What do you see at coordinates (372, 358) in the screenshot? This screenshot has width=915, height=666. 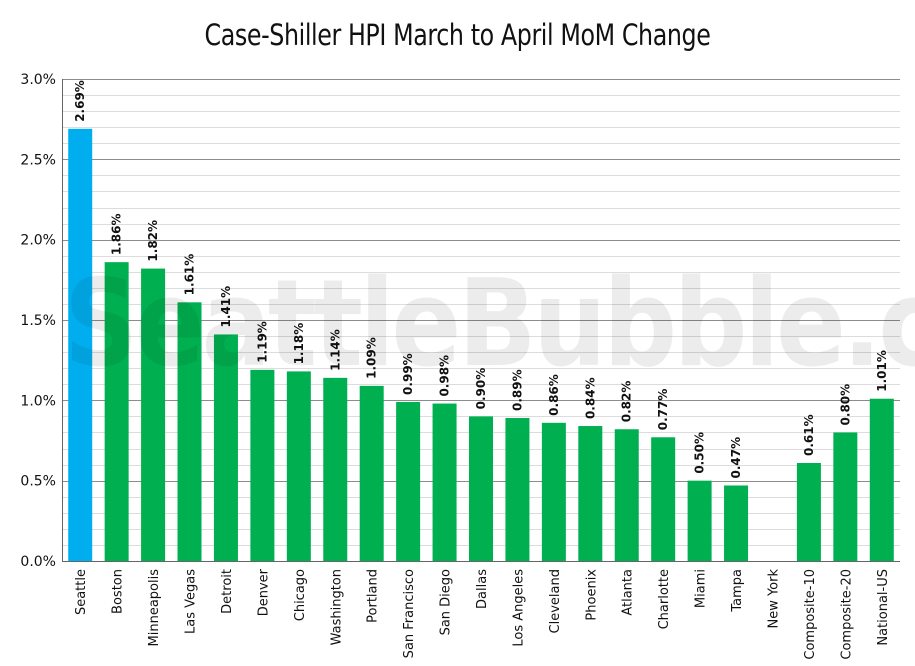 I see `data-label: 1.09%` at bounding box center [372, 358].